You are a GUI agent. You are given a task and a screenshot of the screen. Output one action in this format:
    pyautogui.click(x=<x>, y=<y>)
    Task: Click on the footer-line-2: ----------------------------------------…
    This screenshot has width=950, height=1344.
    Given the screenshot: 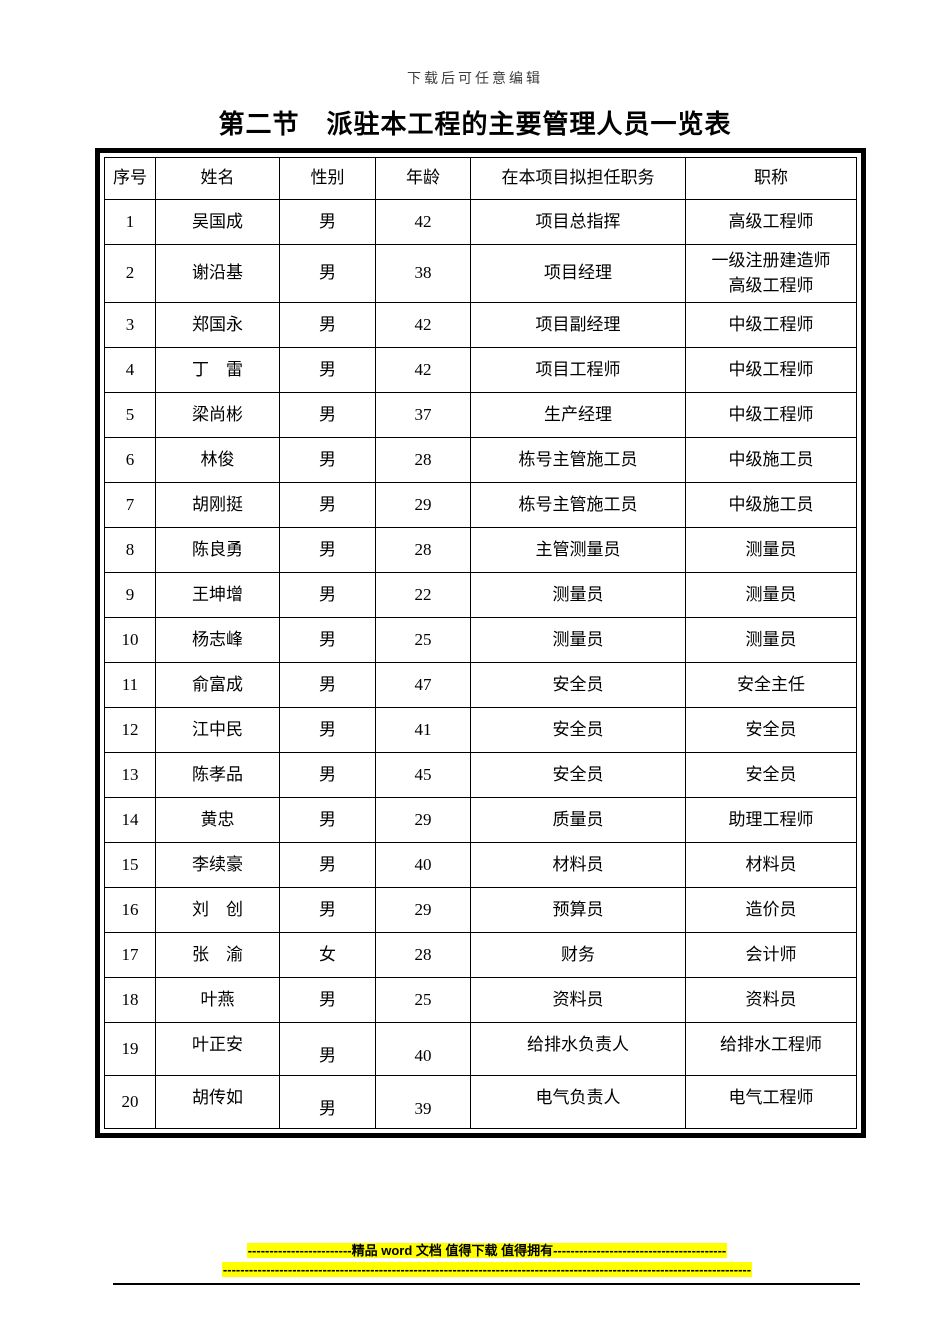 What is the action you would take?
    pyautogui.click(x=481, y=1269)
    